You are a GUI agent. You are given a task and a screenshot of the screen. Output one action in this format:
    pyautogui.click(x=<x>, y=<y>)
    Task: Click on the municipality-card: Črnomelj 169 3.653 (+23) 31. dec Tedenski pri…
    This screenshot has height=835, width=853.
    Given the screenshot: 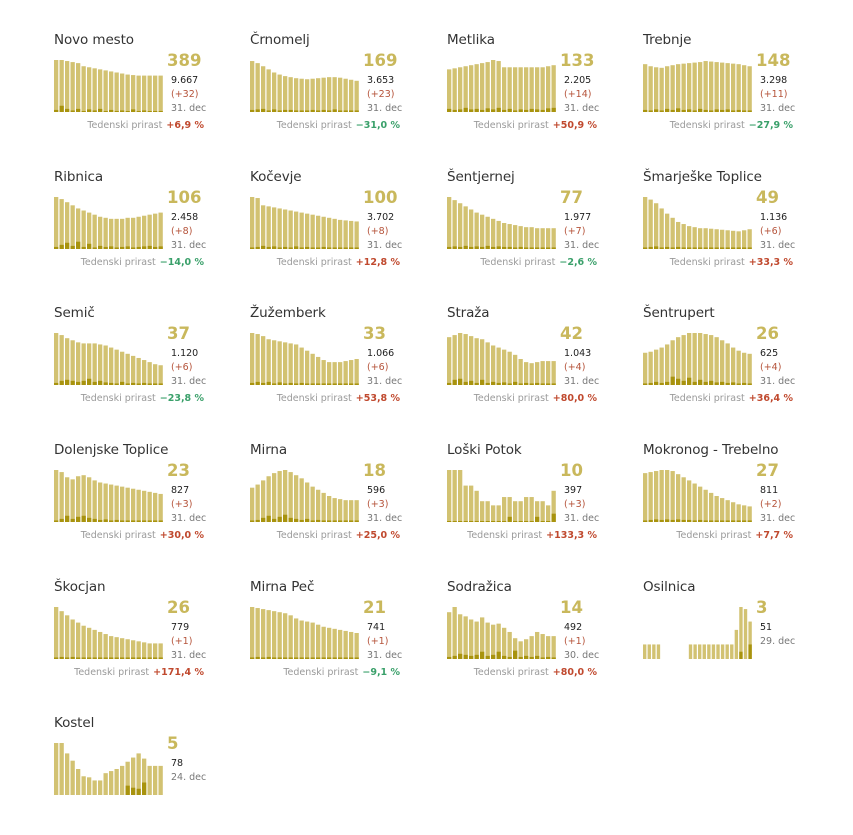 What is the action you would take?
    pyautogui.click(x=330, y=92)
    